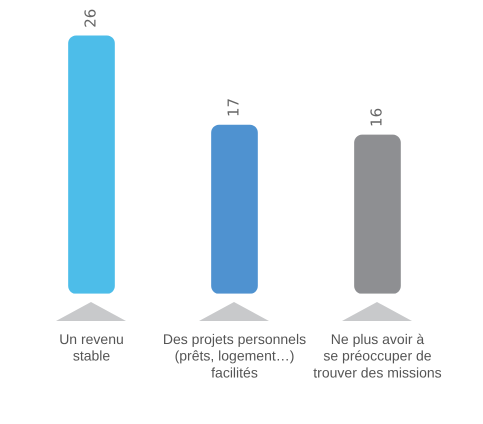 Image resolution: width=483 pixels, height=424 pixels. I want to click on data-label: 16, so click(376, 117).